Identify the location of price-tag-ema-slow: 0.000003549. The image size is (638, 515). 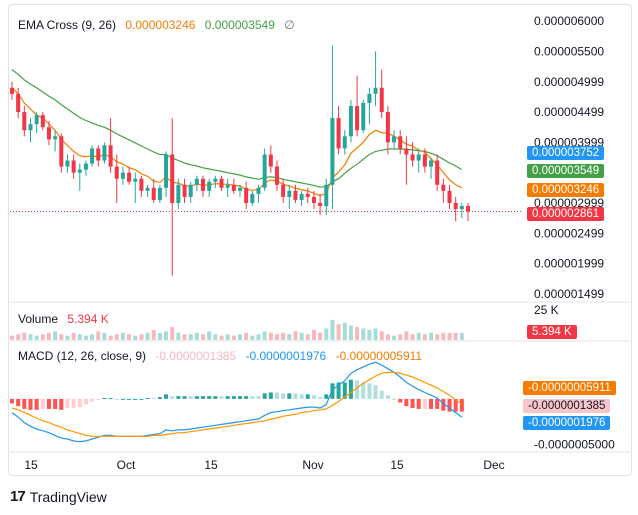
(566, 171).